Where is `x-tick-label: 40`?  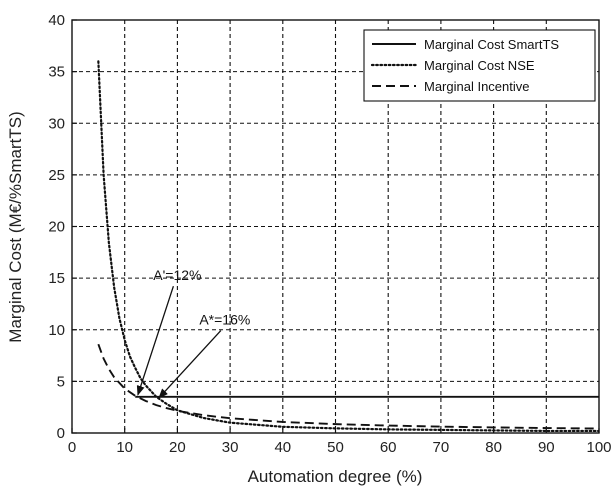
x-tick-label: 40 is located at coordinates (282, 447).